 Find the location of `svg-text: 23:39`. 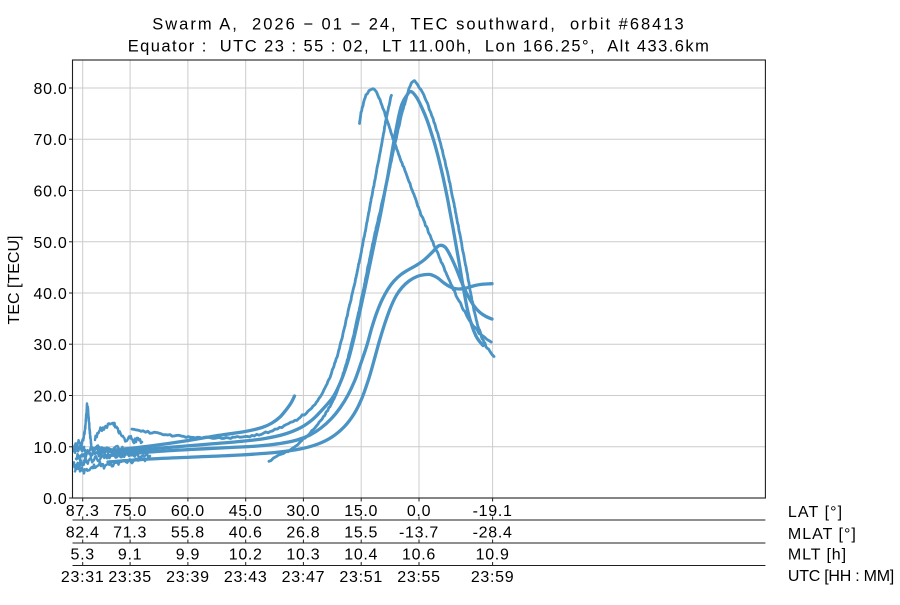

svg-text: 23:39 is located at coordinates (188, 577).